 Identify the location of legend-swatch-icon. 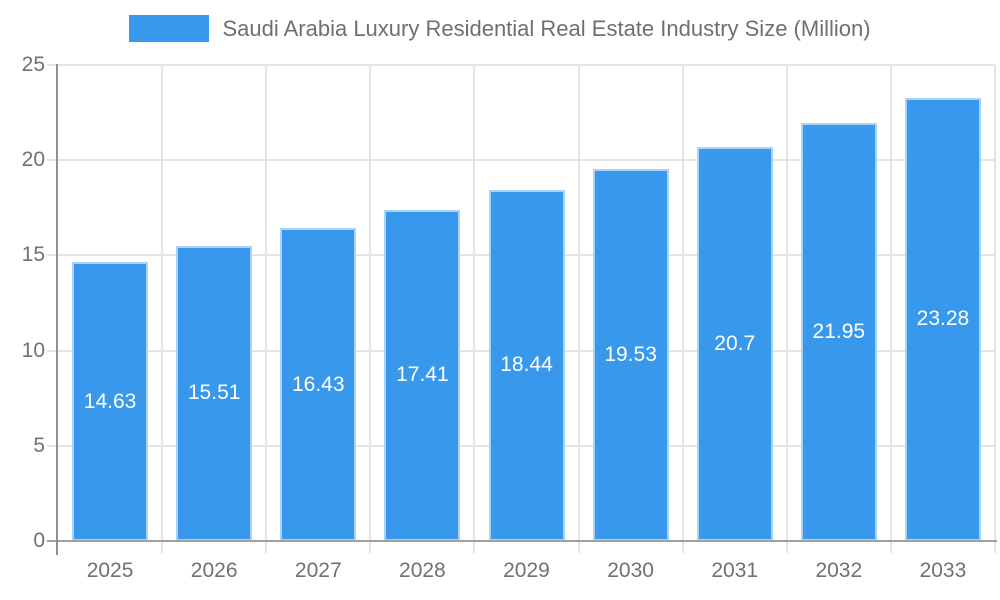
(169, 28).